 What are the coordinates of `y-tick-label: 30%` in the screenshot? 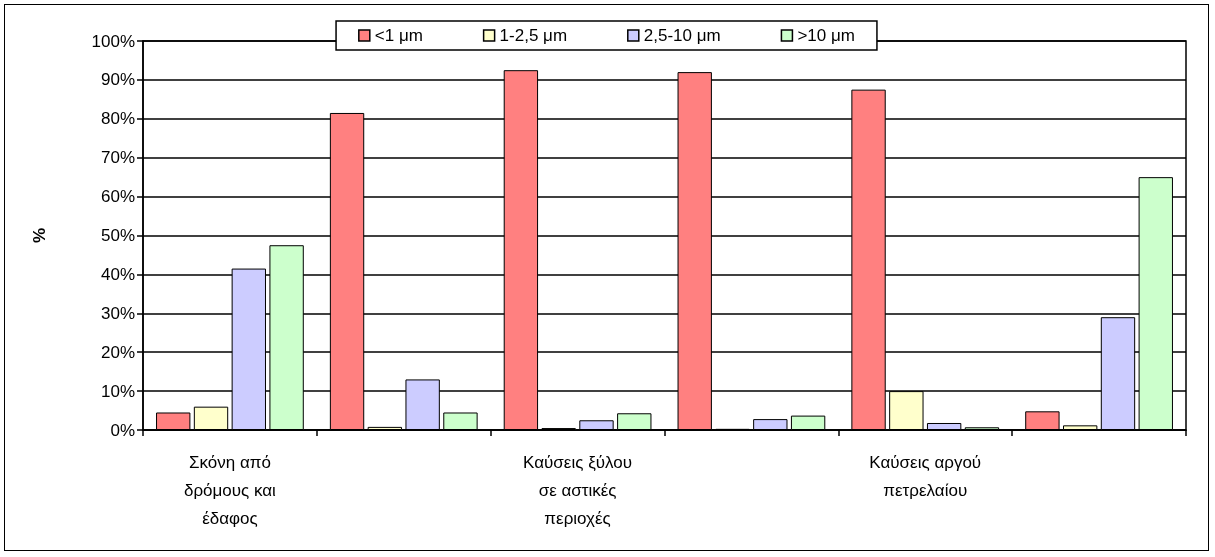 It's located at (117, 313).